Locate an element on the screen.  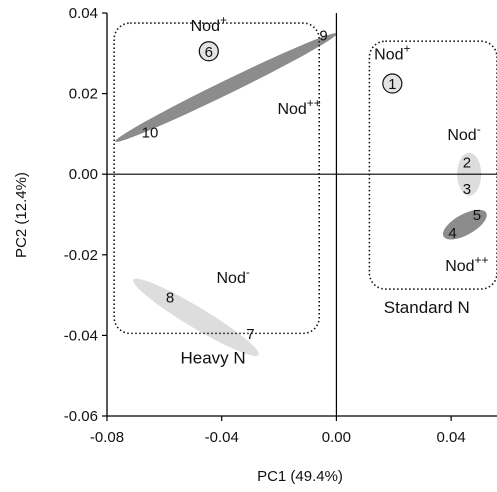
x-axis-label: PC1 (49.4%) is located at coordinates (300, 476).